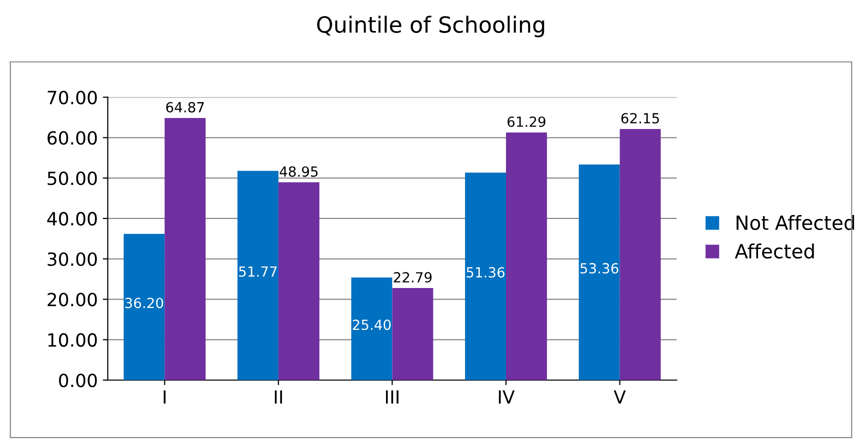  What do you see at coordinates (72, 259) in the screenshot?
I see `y-tick-label: 30.00` at bounding box center [72, 259].